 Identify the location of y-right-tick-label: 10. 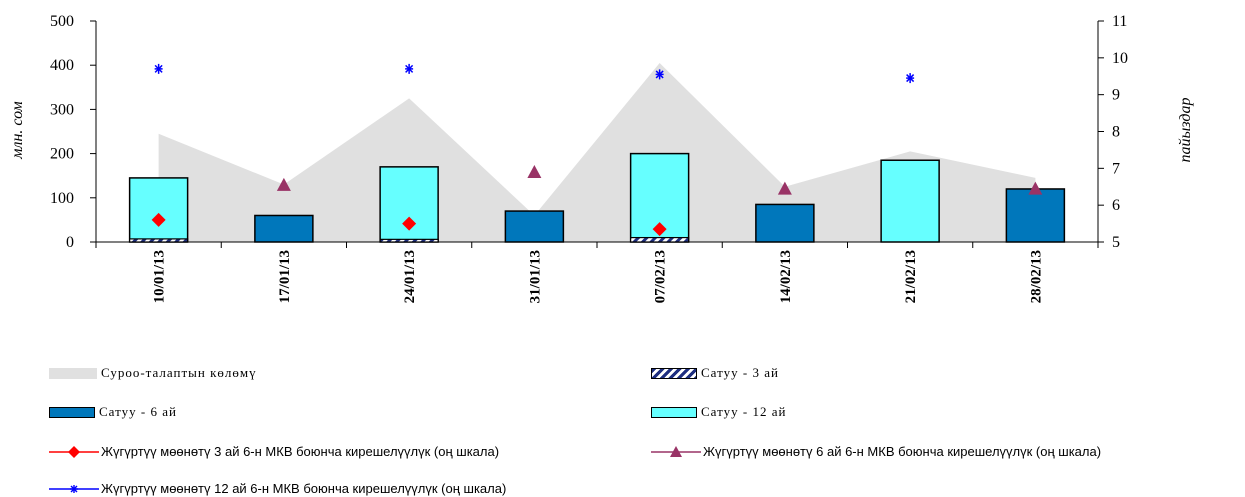
(1120, 58).